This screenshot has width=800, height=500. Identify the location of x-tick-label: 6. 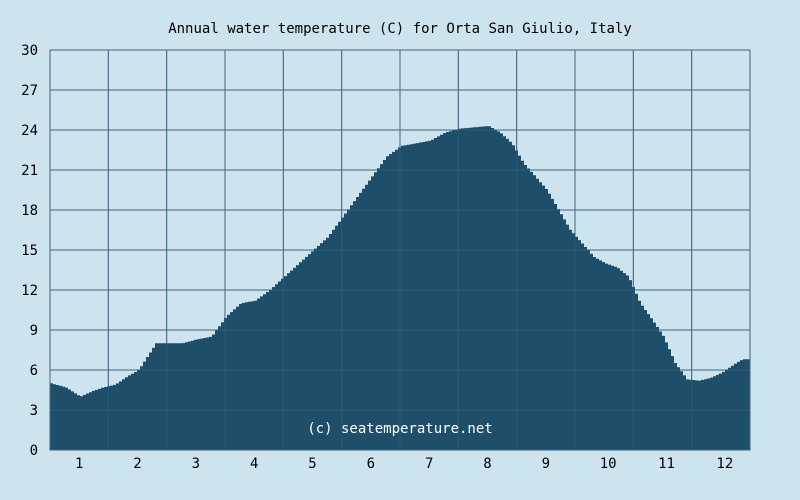
(371, 464).